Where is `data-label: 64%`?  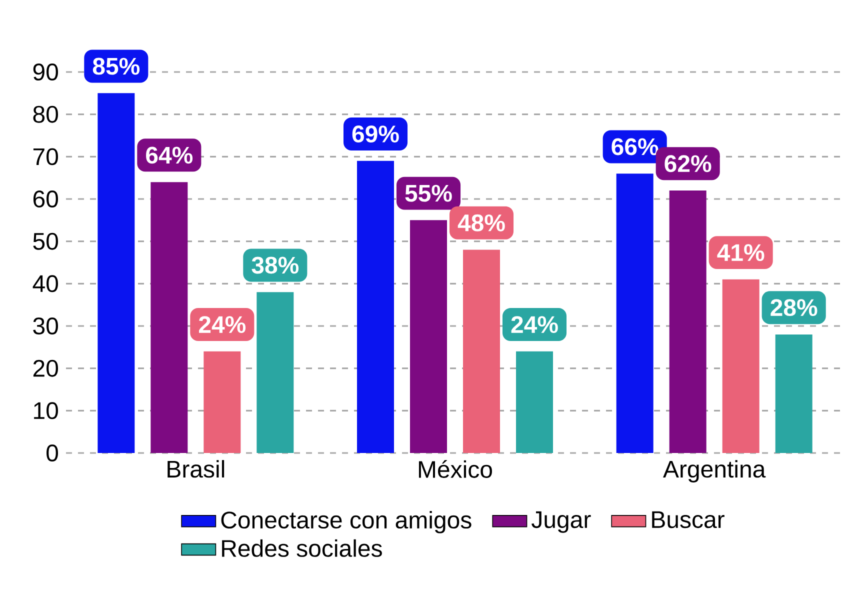 data-label: 64% is located at coordinates (169, 155).